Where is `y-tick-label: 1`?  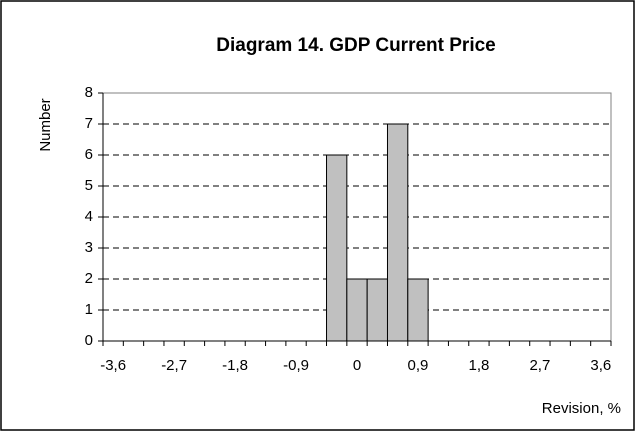 y-tick-label: 1 is located at coordinates (89, 309).